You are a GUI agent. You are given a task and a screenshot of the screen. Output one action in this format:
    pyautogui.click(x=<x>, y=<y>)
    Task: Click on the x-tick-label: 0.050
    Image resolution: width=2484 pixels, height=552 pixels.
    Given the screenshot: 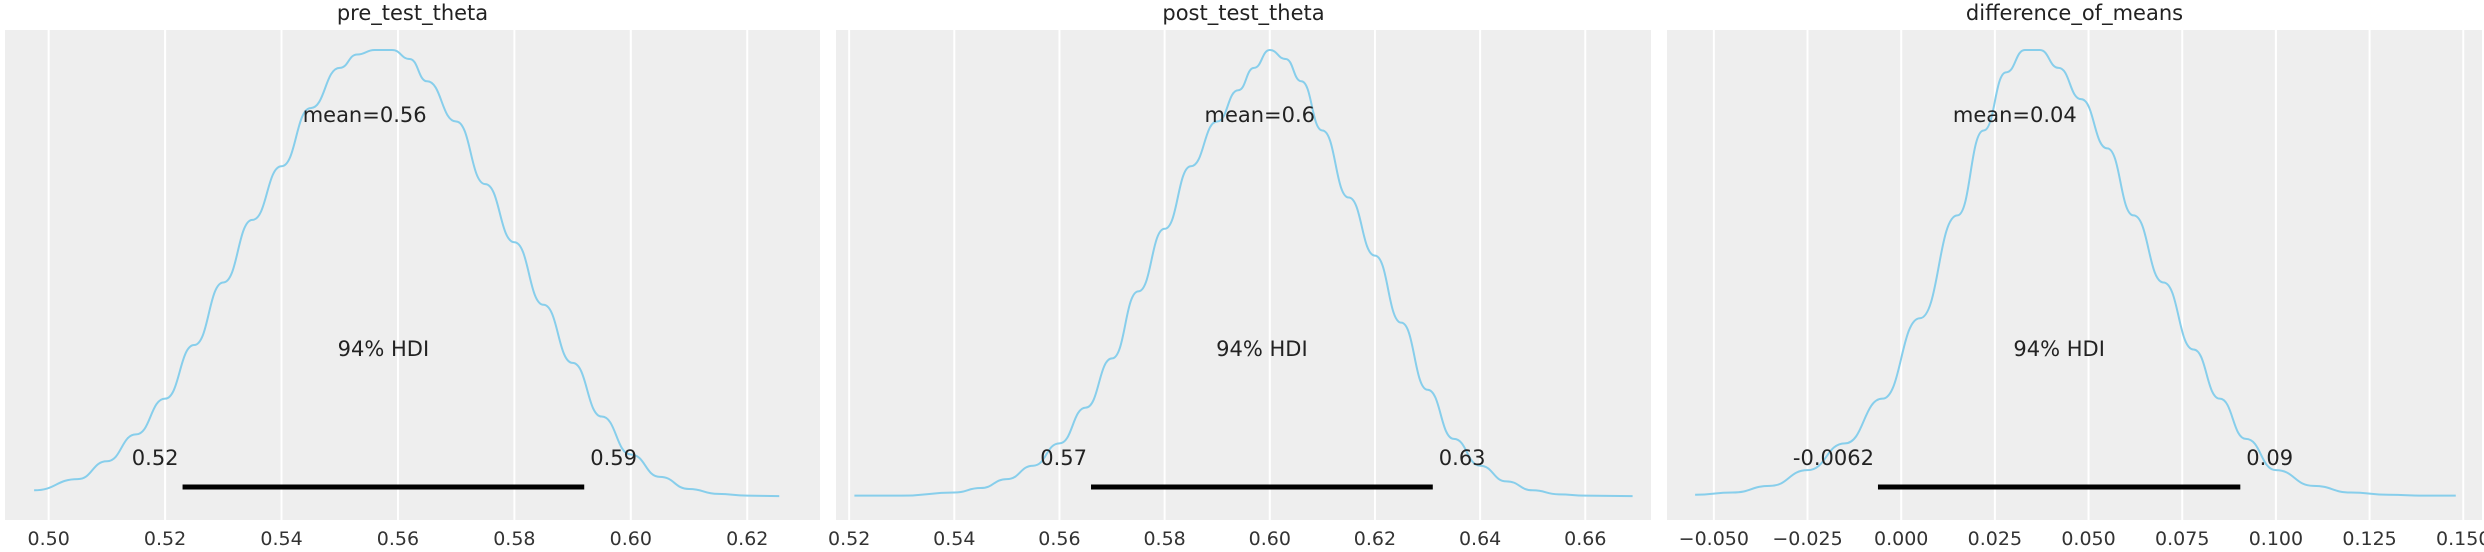 What is the action you would take?
    pyautogui.click(x=2088, y=539)
    